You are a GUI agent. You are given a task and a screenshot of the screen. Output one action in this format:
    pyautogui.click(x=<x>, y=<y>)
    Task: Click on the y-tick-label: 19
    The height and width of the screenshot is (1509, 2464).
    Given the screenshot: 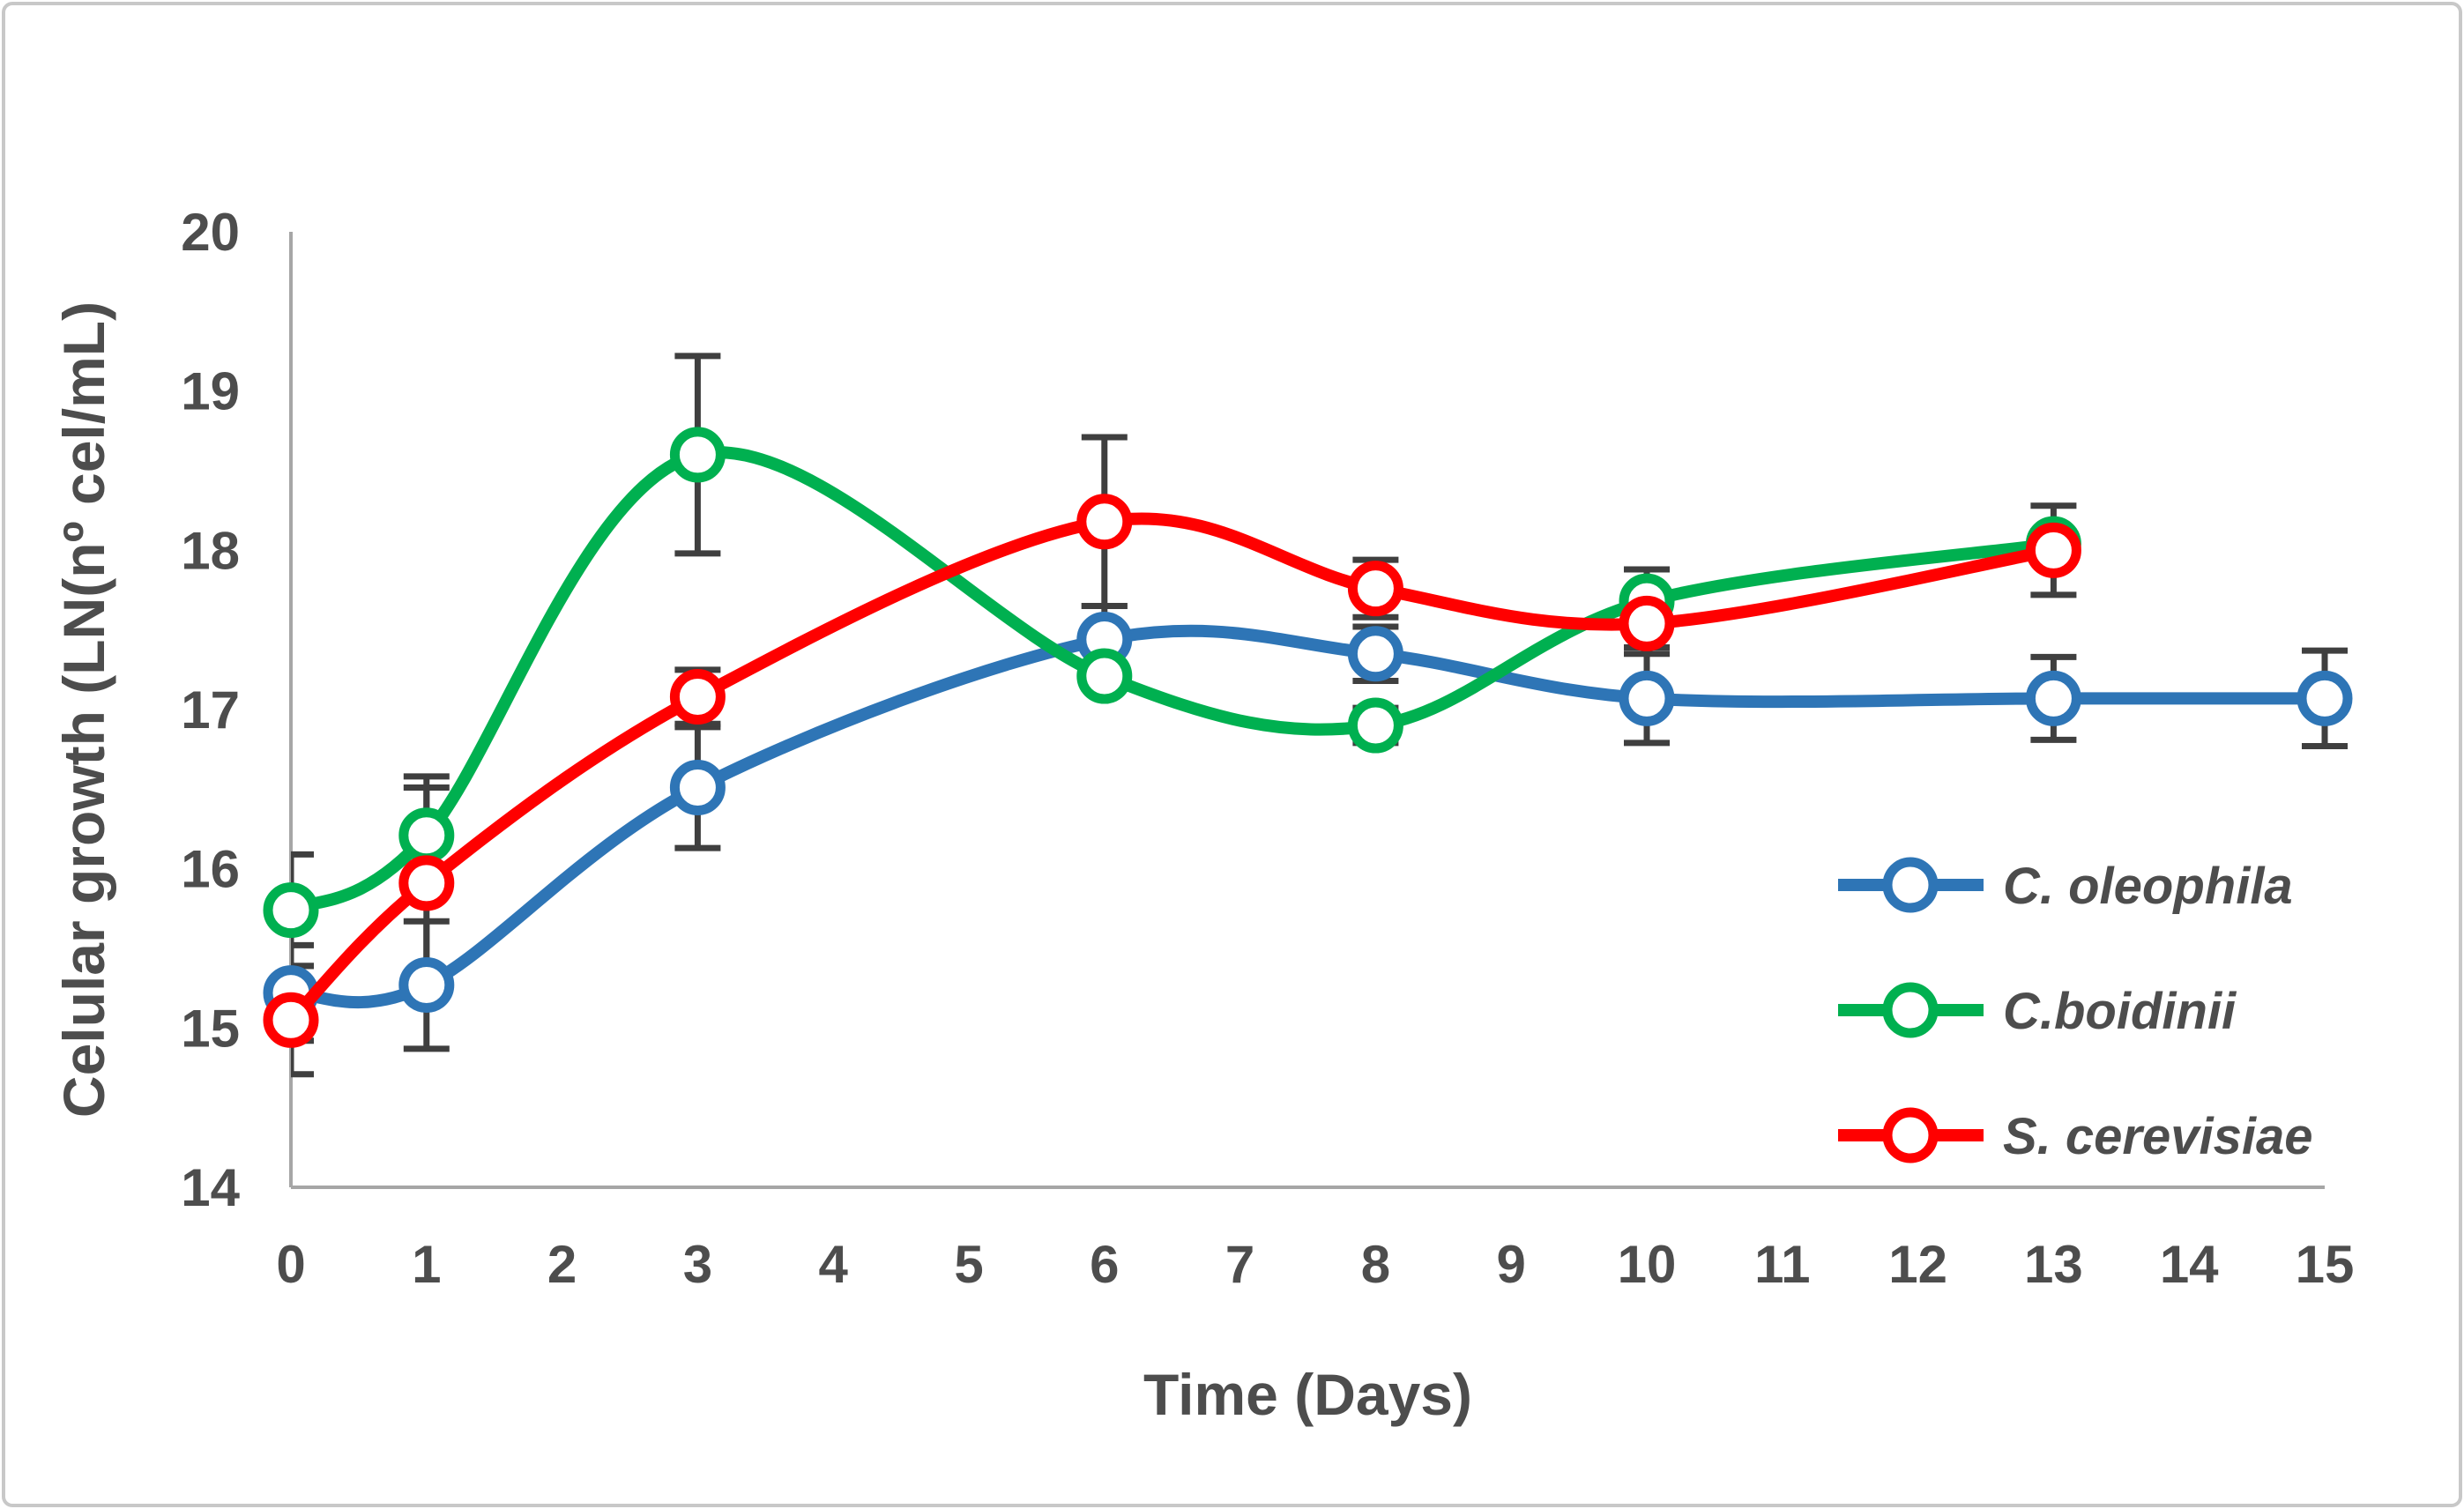 What is the action you would take?
    pyautogui.click(x=210, y=391)
    